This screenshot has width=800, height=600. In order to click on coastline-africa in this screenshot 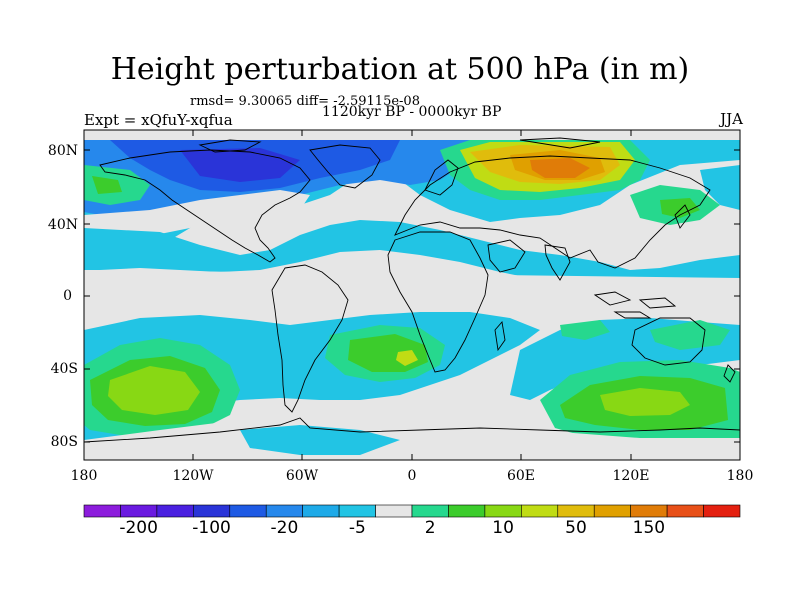, I will do `click(438, 302)`.